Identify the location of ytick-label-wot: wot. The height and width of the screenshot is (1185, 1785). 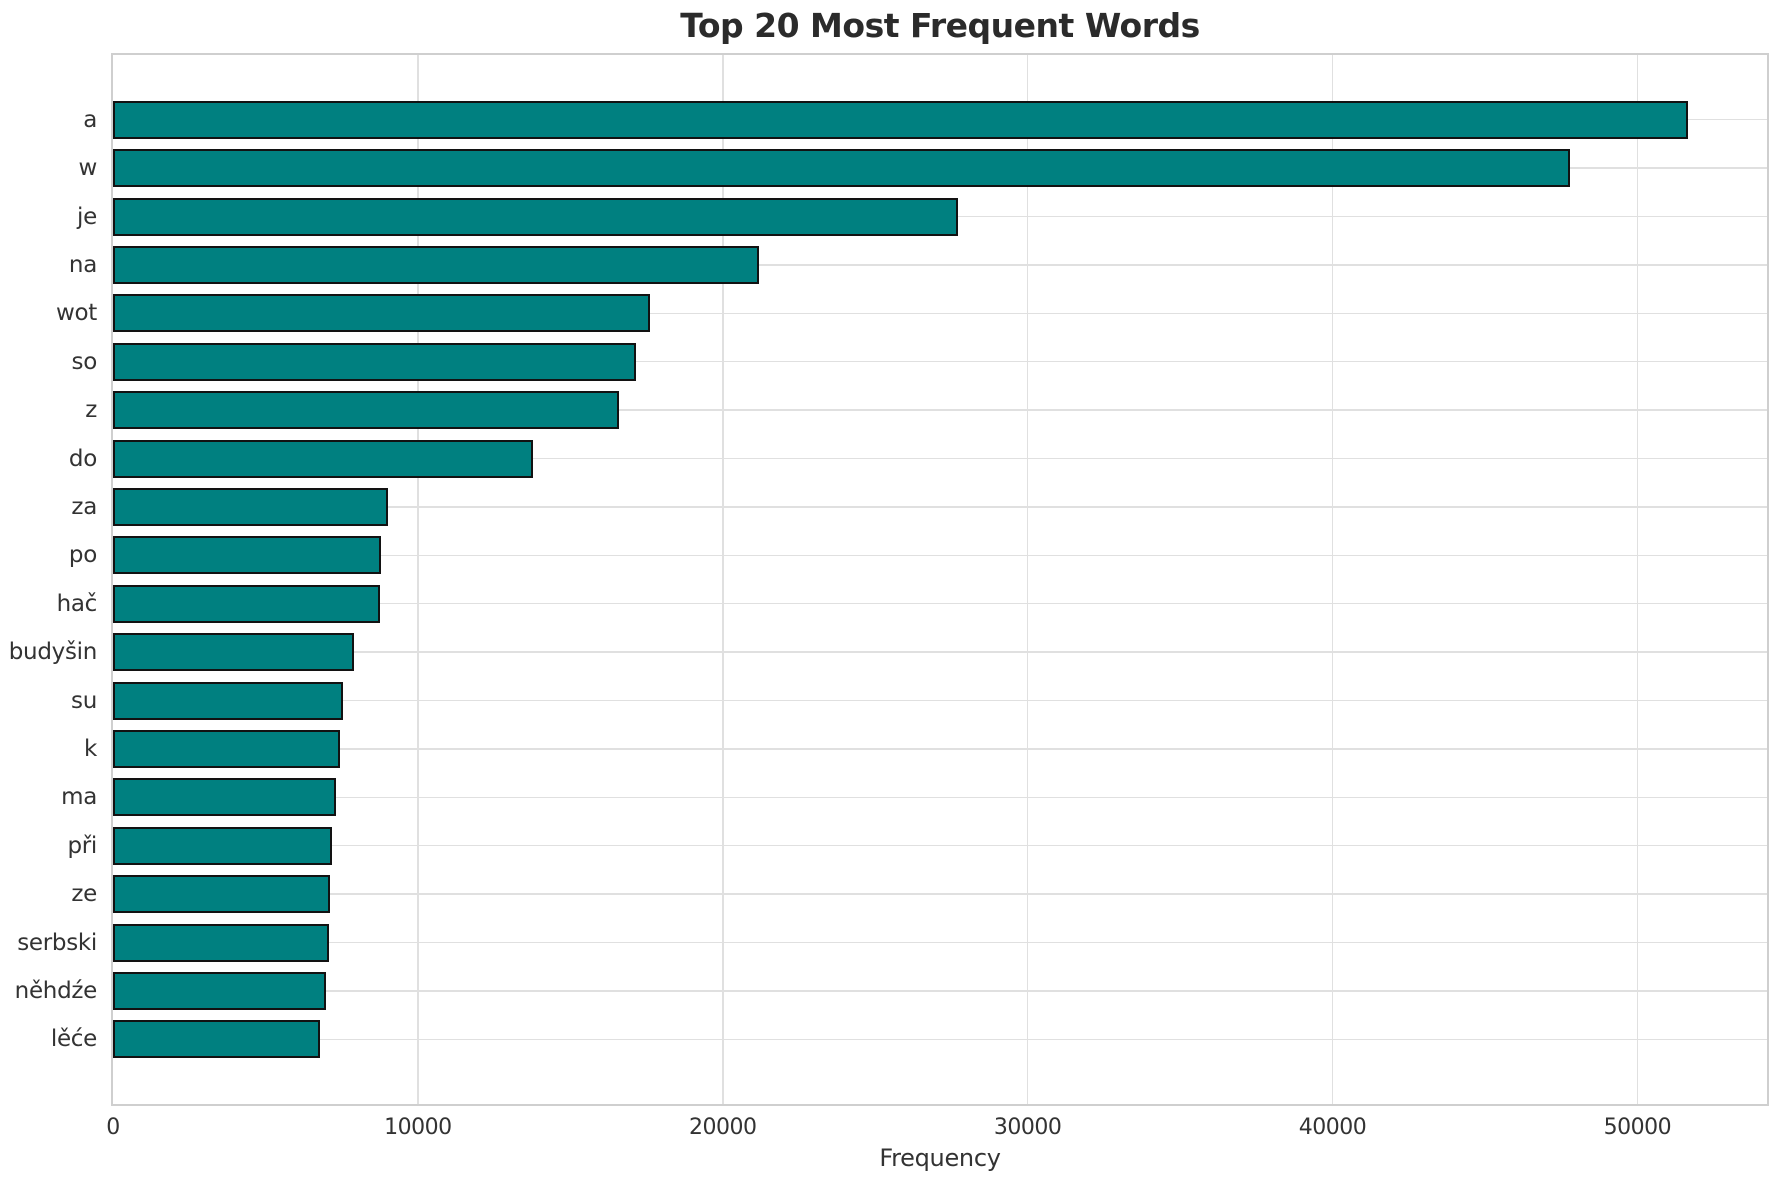
(76, 313).